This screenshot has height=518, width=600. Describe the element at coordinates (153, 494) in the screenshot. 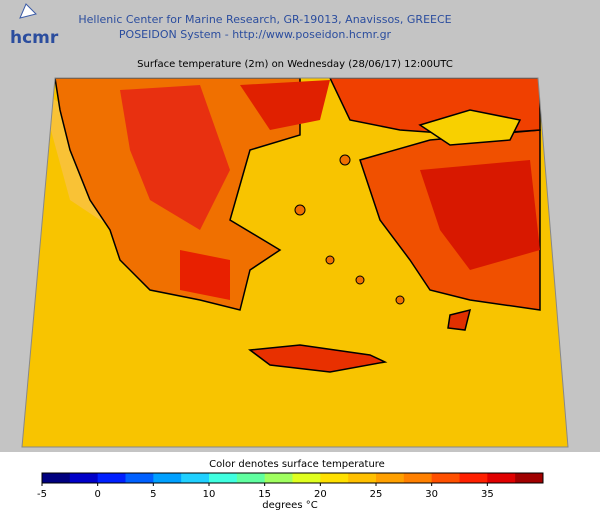

I see `colorbar-tick-label: 5` at that location.